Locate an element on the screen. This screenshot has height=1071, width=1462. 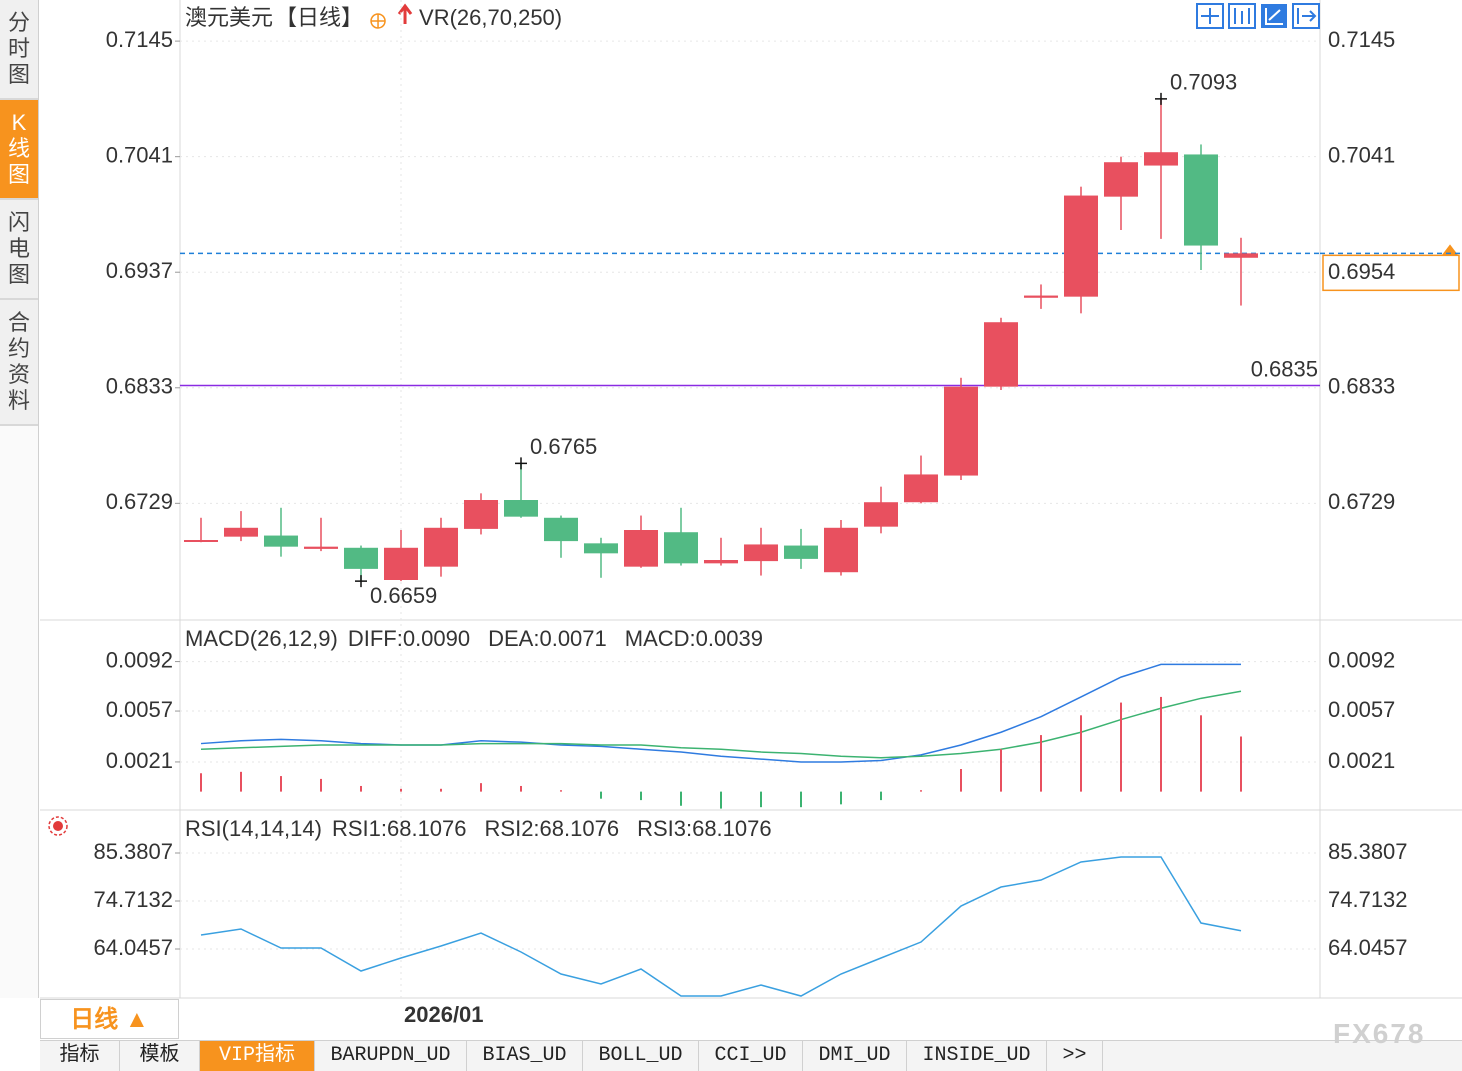
y-tick-label: 0.6729 is located at coordinates (139, 501).